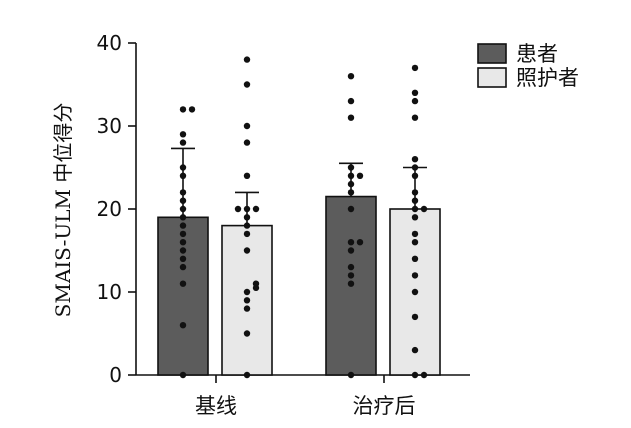 The width and height of the screenshot is (631, 428). Describe the element at coordinates (115, 375) in the screenshot. I see `y-tick-label: 0` at that location.